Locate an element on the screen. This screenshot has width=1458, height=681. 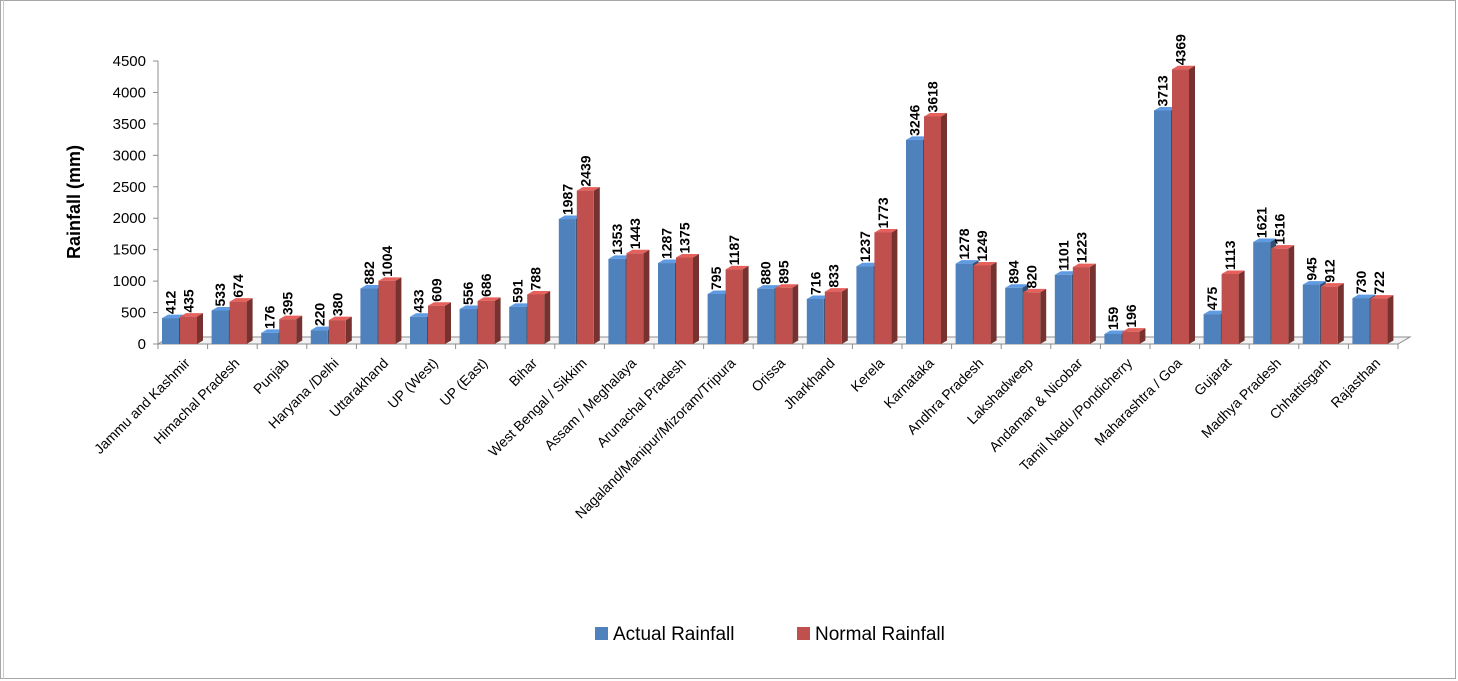
data-label: 912 is located at coordinates (1329, 271).